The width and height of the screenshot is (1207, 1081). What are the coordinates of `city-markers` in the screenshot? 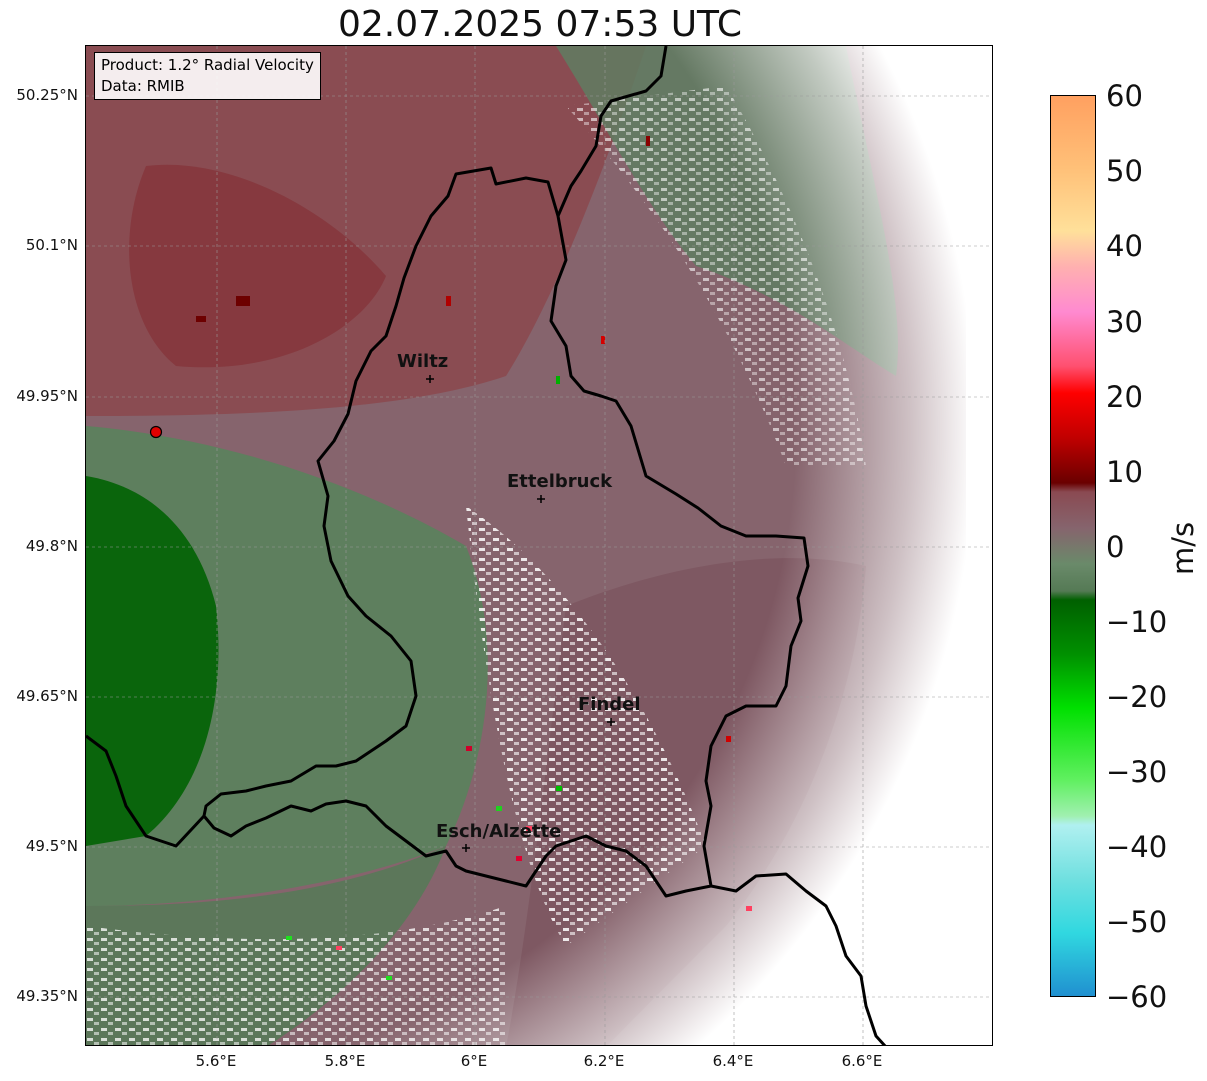 It's located at (520, 613).